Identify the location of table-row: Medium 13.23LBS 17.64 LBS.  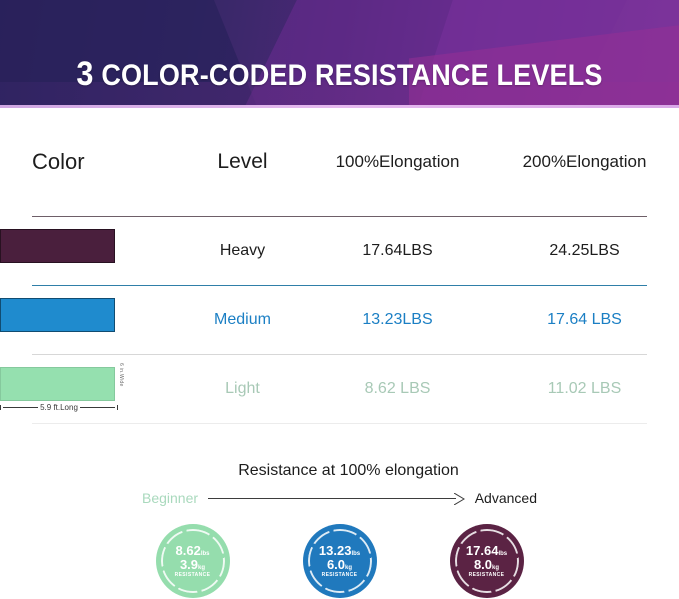
(339, 320).